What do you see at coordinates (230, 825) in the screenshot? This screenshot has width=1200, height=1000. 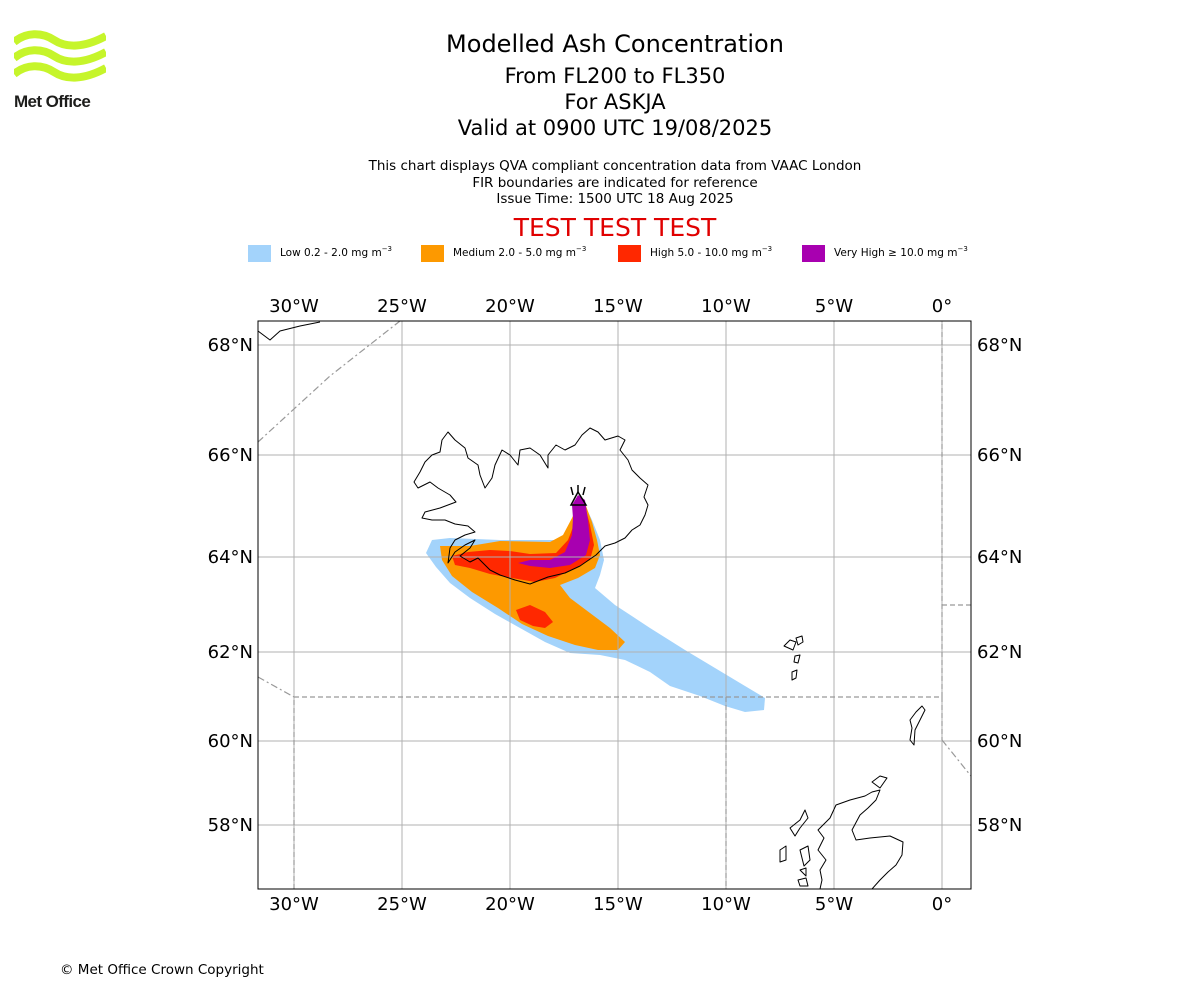 I see `lat-label-left: 58°N` at bounding box center [230, 825].